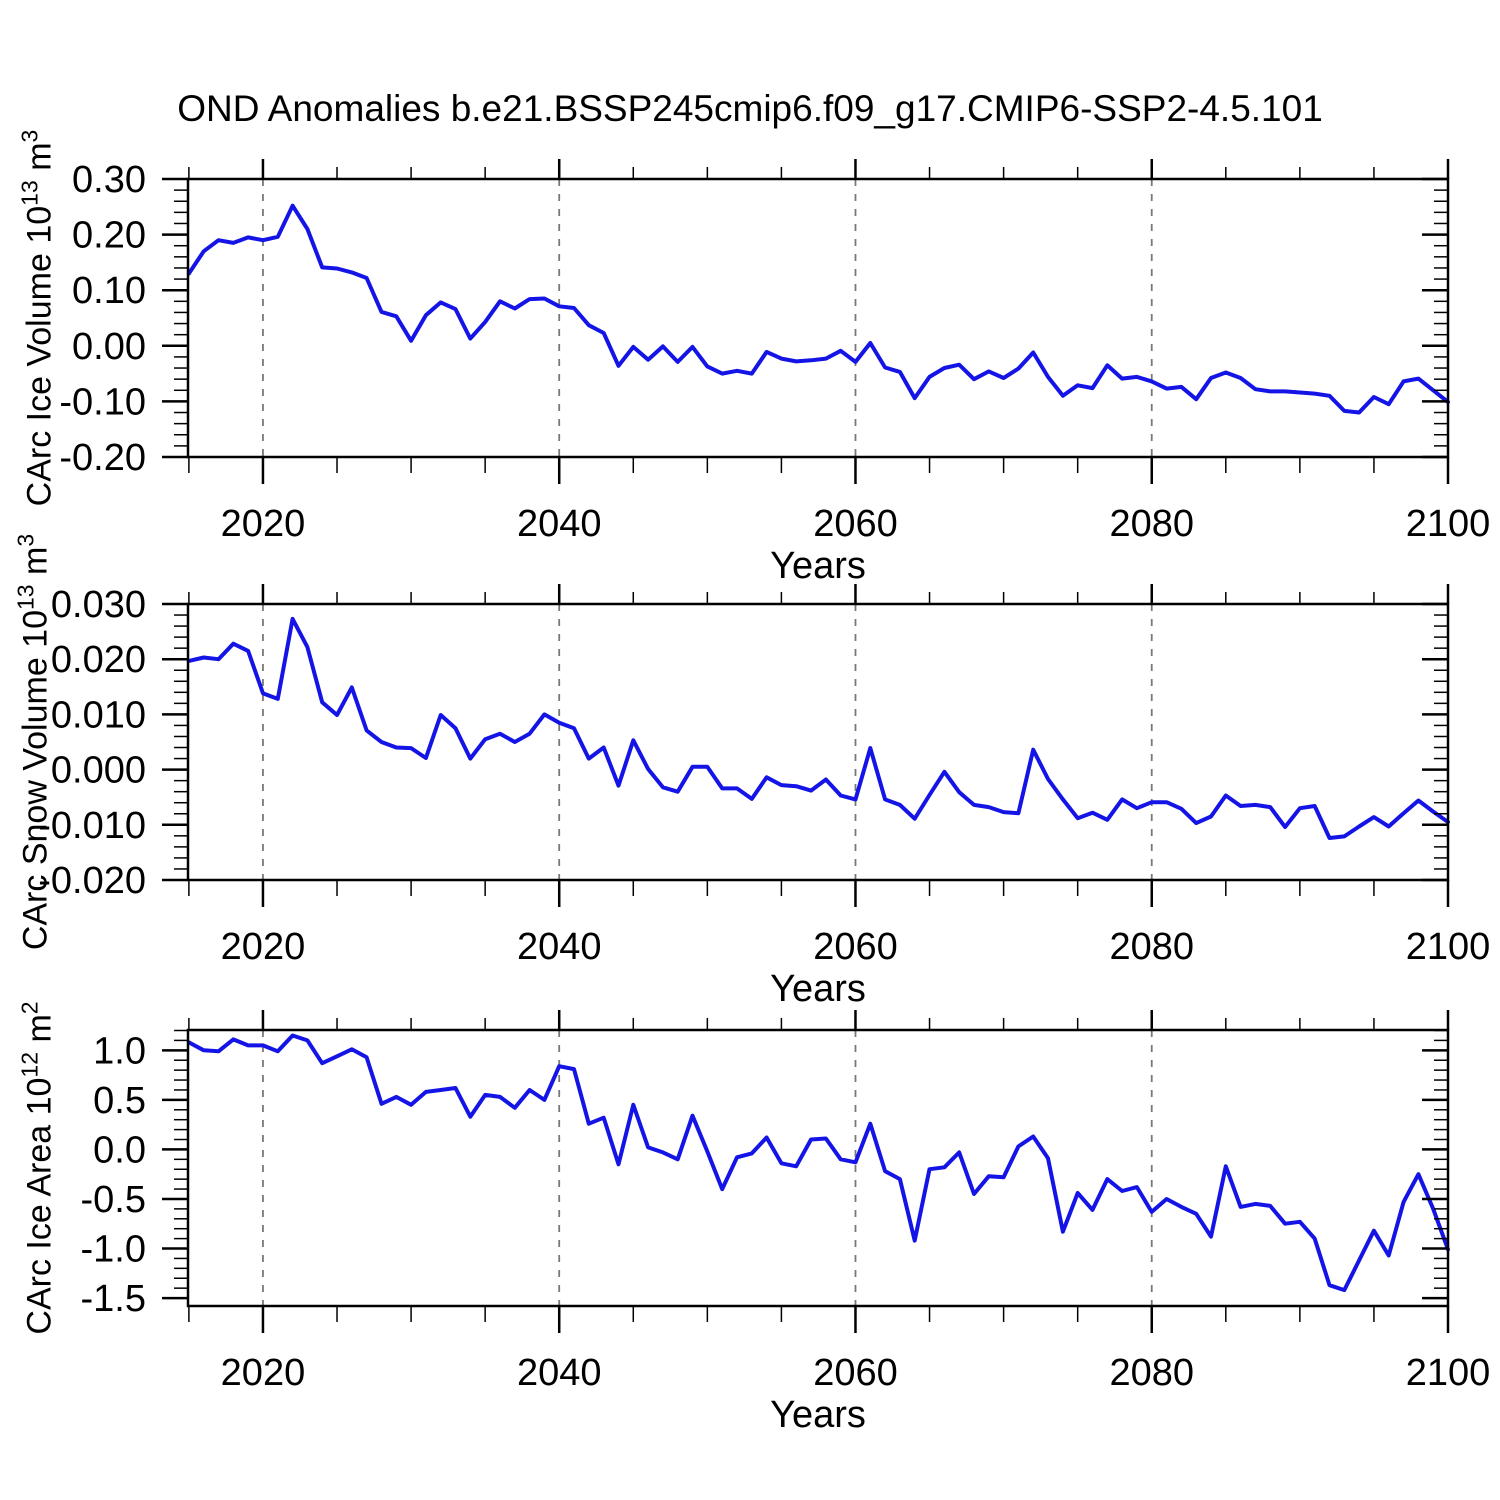 The height and width of the screenshot is (1500, 1500). What do you see at coordinates (92, 826) in the screenshot?
I see `y-tick-label: -0.010` at bounding box center [92, 826].